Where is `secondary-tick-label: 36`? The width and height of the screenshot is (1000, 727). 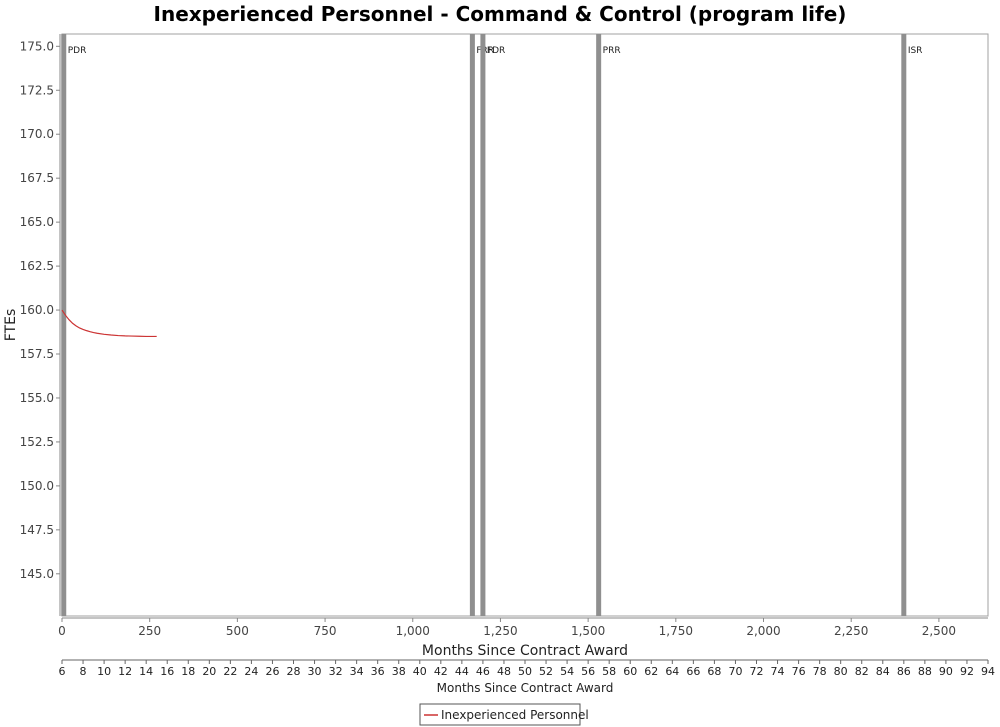
secondary-tick-label: 36 is located at coordinates (378, 671).